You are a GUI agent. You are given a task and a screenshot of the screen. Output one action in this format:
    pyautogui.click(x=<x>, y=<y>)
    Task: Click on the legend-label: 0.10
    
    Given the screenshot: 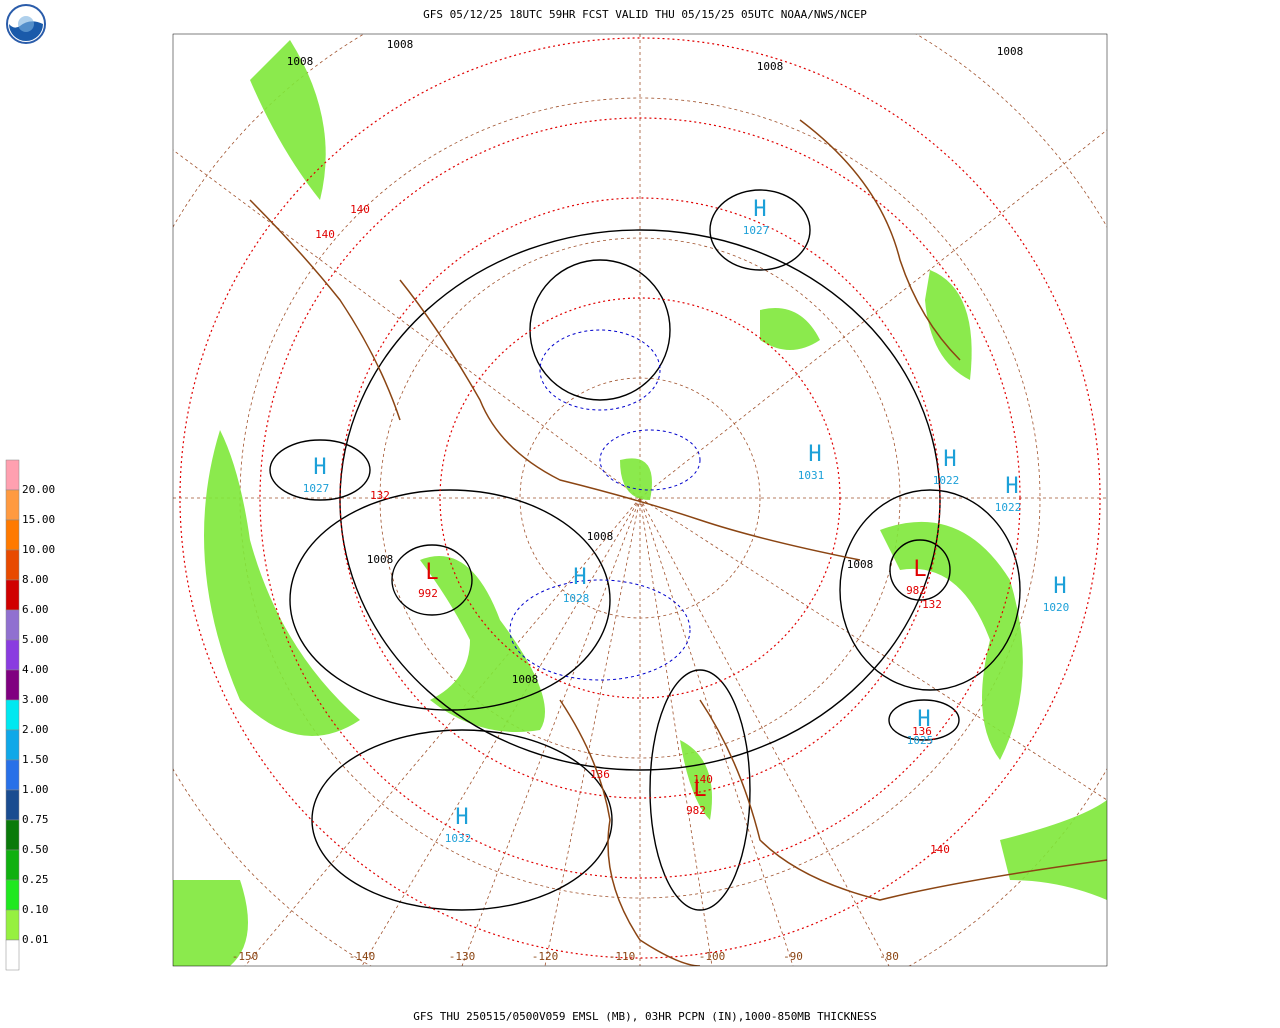 What is the action you would take?
    pyautogui.click(x=35, y=909)
    